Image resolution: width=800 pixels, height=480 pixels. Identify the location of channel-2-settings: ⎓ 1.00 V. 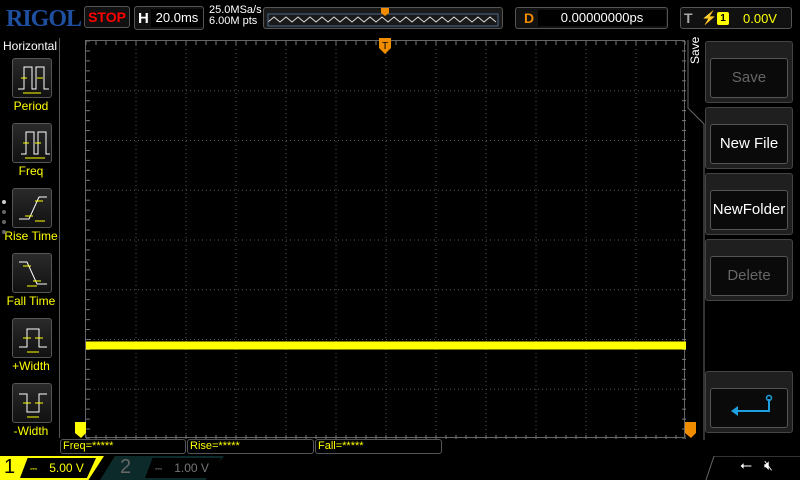
(183, 468).